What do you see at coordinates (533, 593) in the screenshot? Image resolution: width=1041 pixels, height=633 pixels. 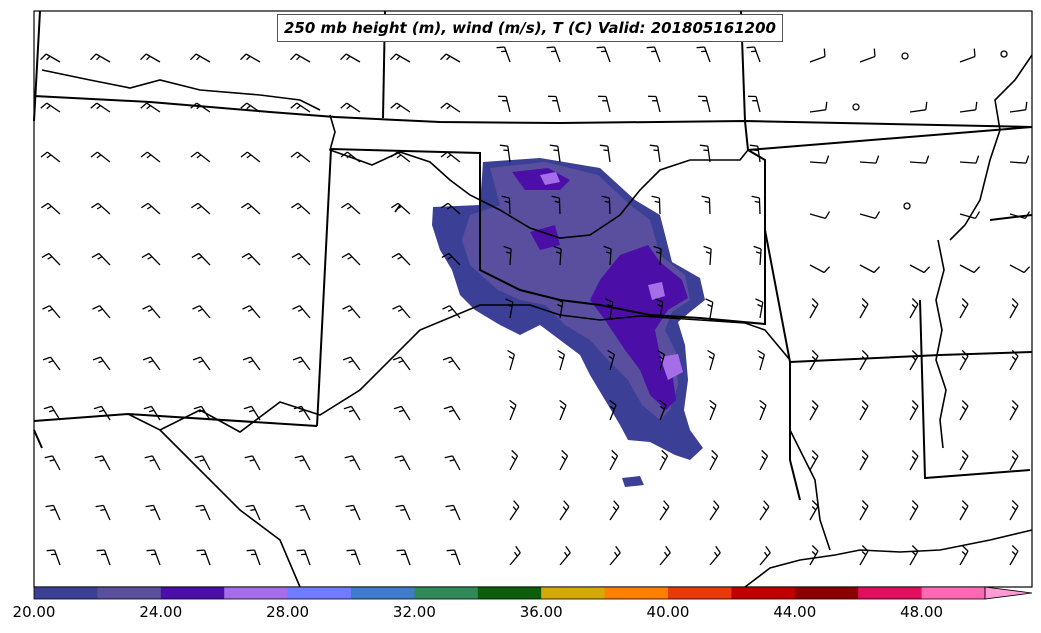 I see `colorbar` at bounding box center [533, 593].